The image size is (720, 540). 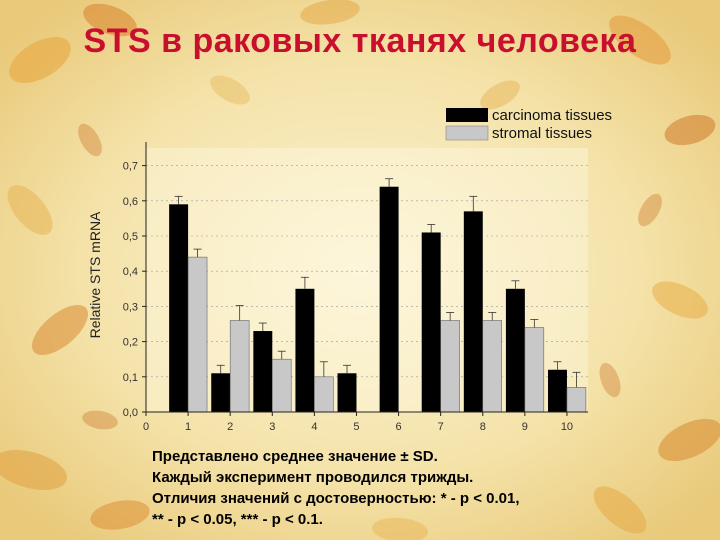 I want to click on caption-line-4: ** - p < 0.05, *** - p < 0.1., so click(x=237, y=519).